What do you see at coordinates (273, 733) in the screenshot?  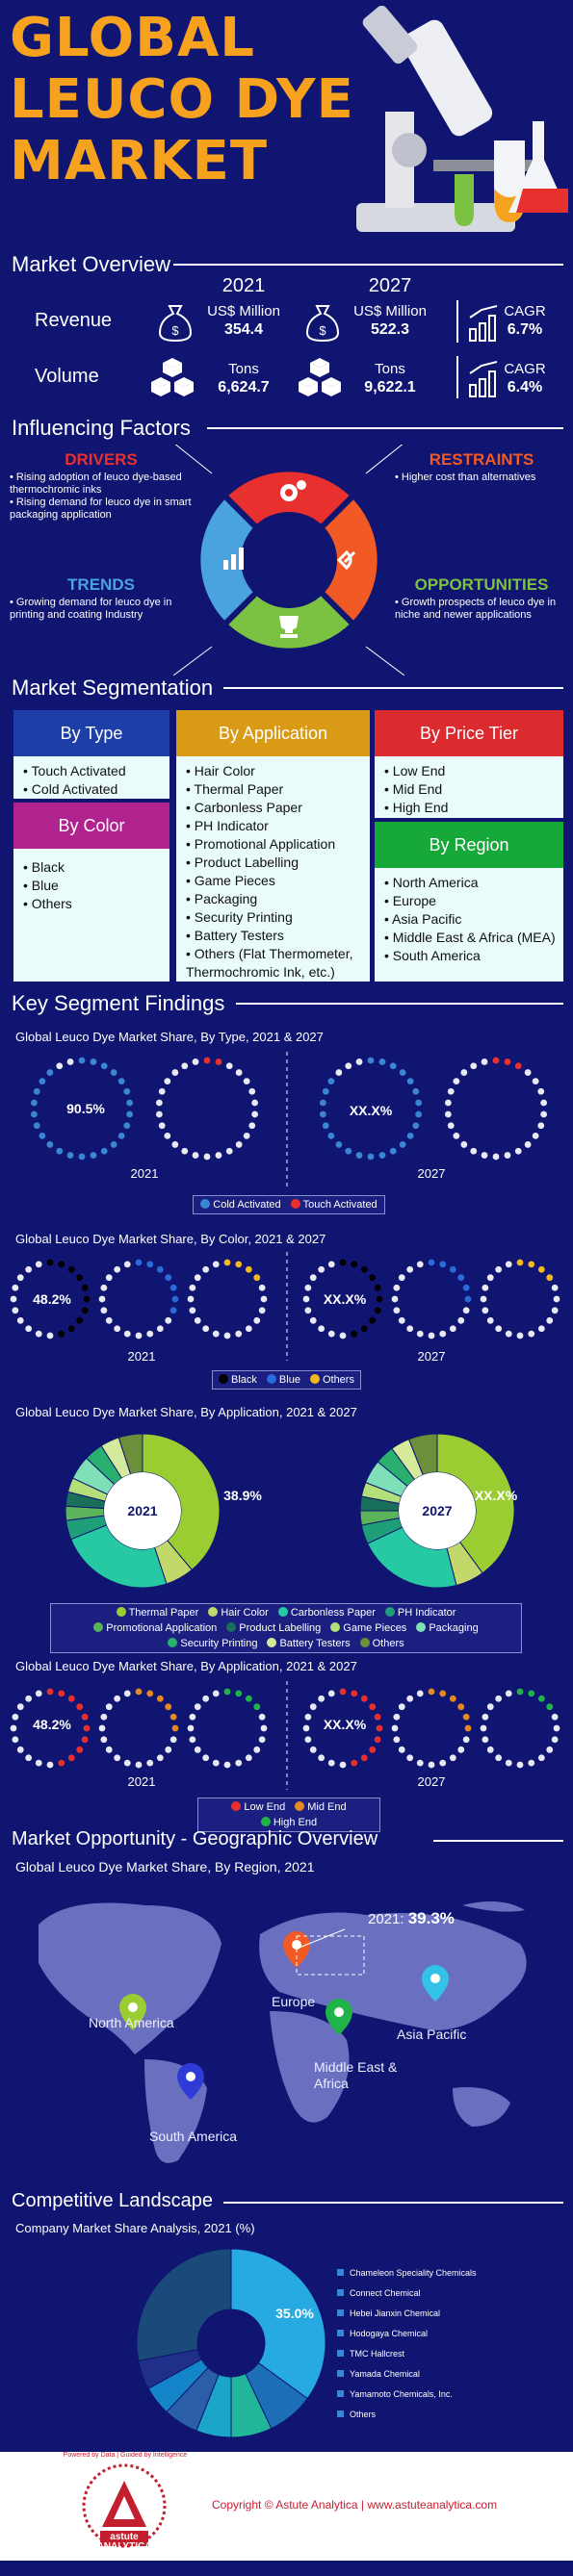 I see `by-application-header: By Application` at bounding box center [273, 733].